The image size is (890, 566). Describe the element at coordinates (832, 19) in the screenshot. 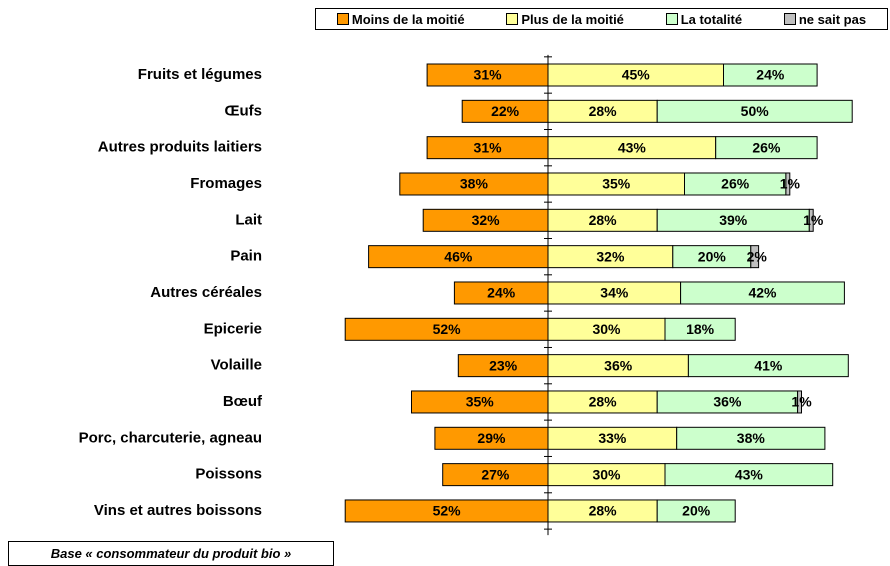

I see `legend-label: ne sait pas` at that location.